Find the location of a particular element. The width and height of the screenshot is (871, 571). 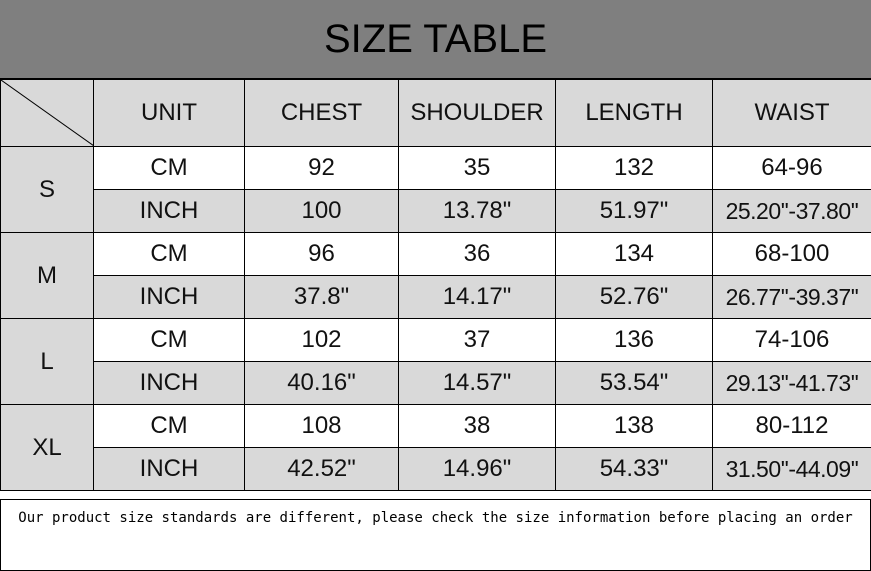

cell-chest: 108 is located at coordinates (321, 426).